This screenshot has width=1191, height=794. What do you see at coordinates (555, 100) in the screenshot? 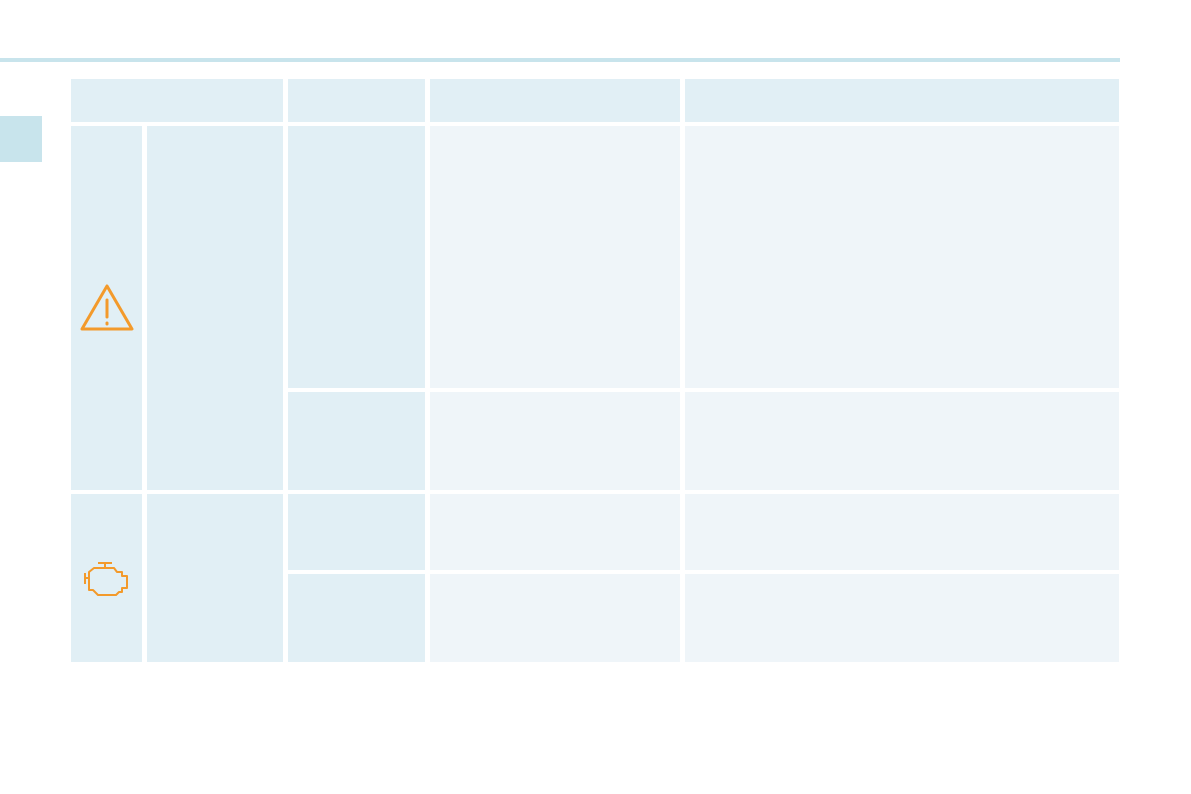
I see `header-cell-cause` at bounding box center [555, 100].